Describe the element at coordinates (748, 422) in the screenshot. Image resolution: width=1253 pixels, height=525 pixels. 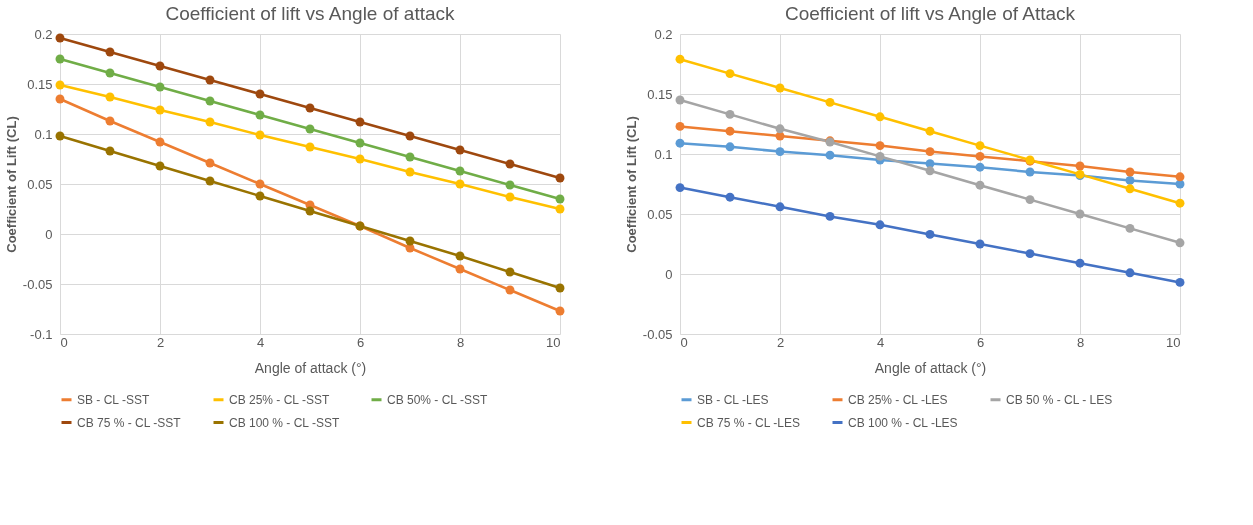
I see `legend-label: CB 75 % - CL -LES` at that location.